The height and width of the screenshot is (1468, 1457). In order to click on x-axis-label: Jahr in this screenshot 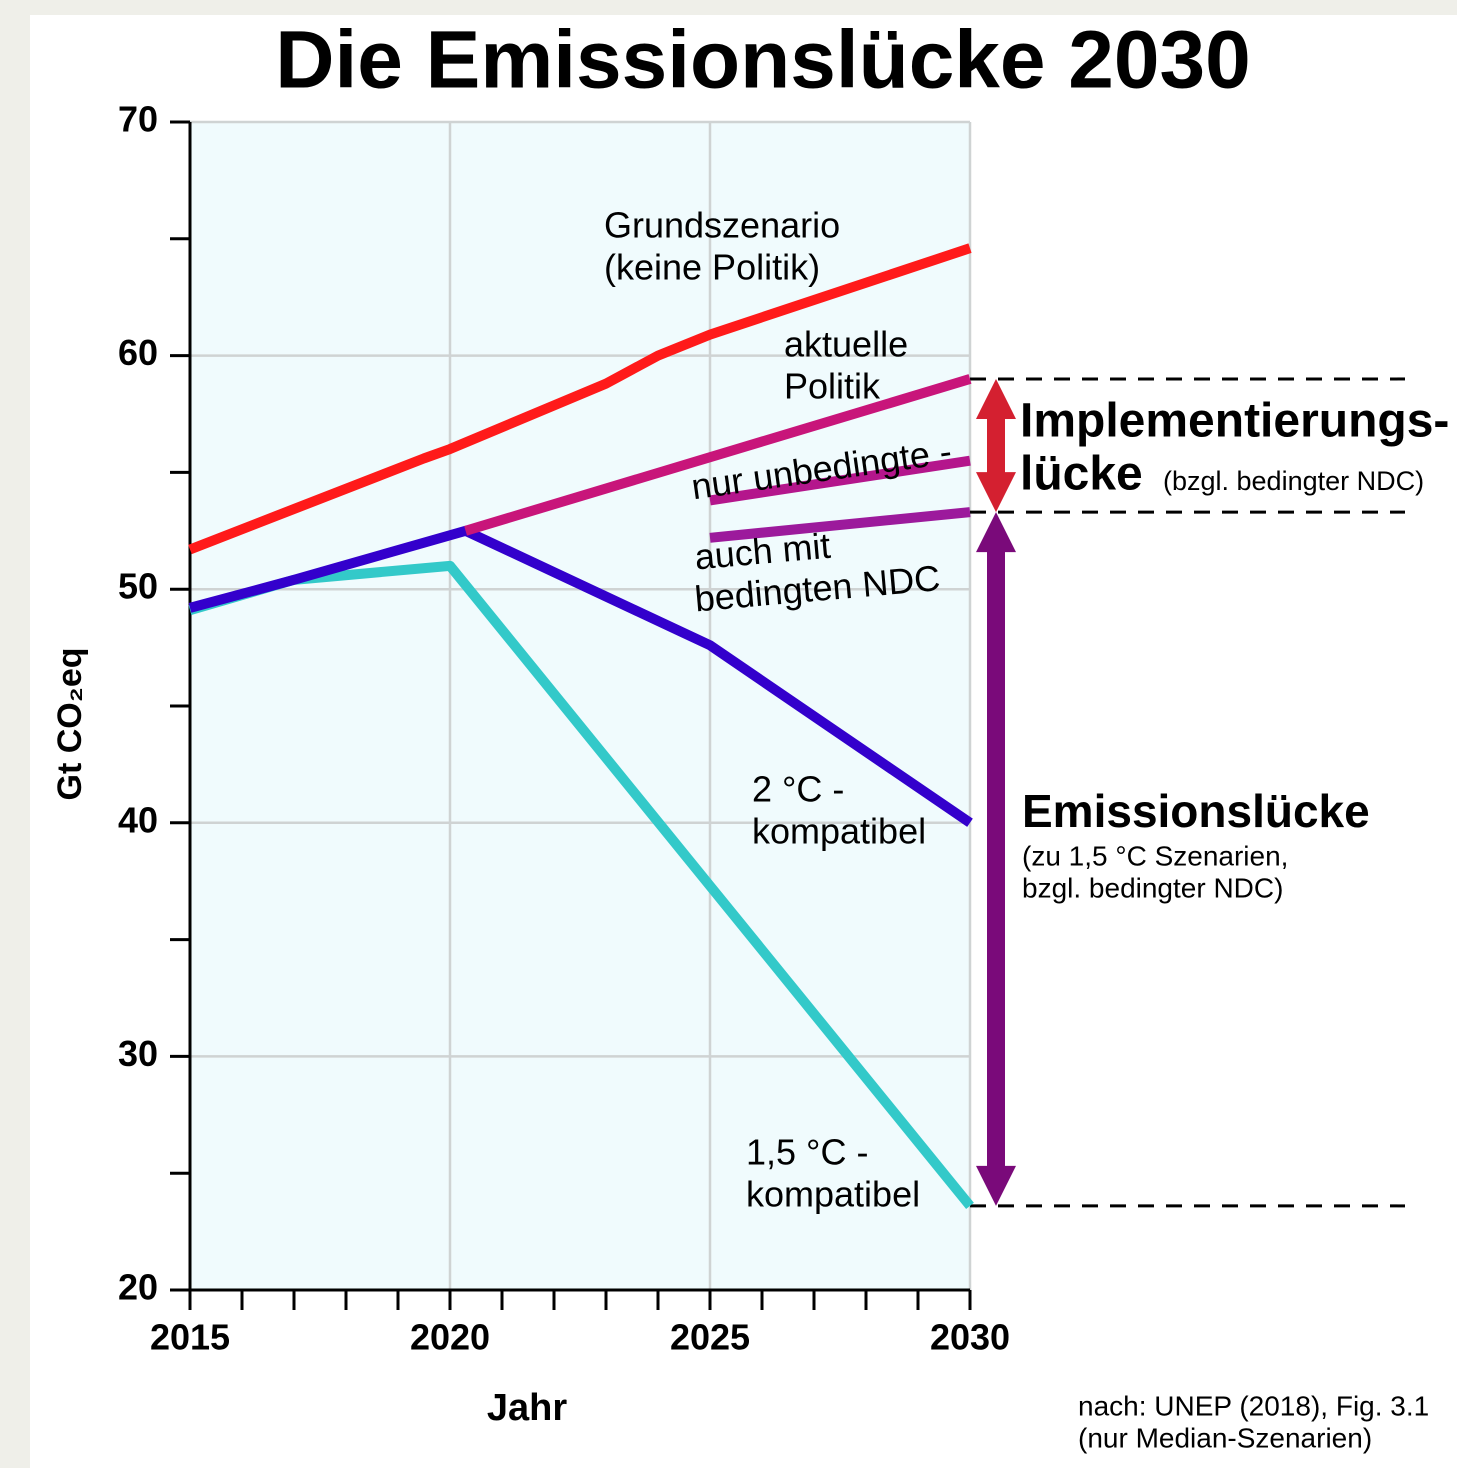, I will do `click(527, 1408)`.